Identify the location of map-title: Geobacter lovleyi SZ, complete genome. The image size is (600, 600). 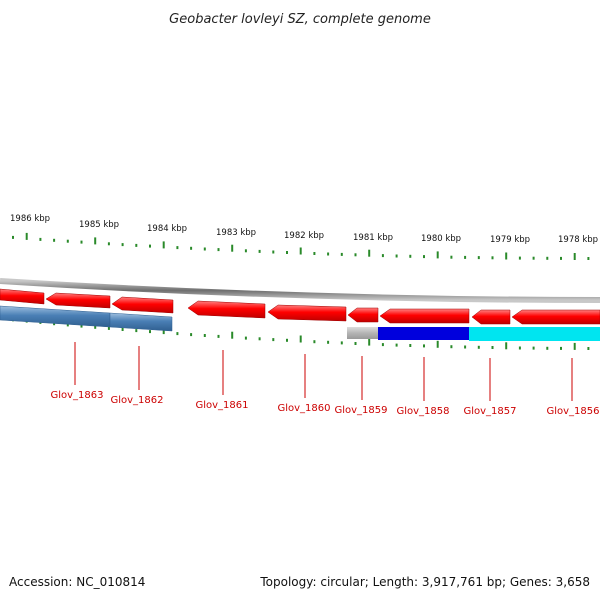
(300, 19).